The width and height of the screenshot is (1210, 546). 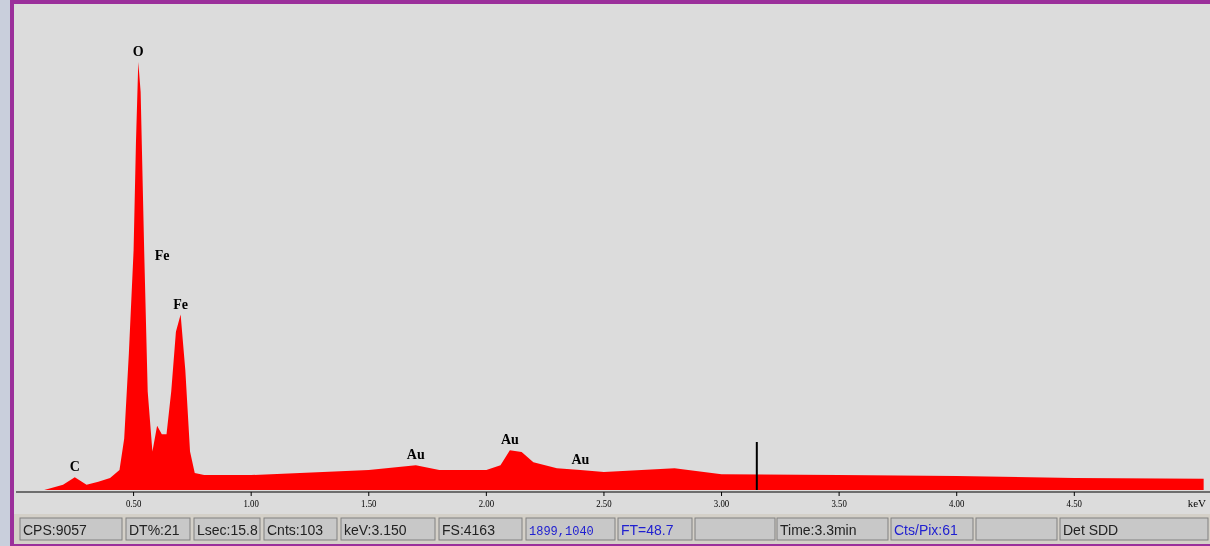 I want to click on x-tick-label: 2.50, so click(x=604, y=503).